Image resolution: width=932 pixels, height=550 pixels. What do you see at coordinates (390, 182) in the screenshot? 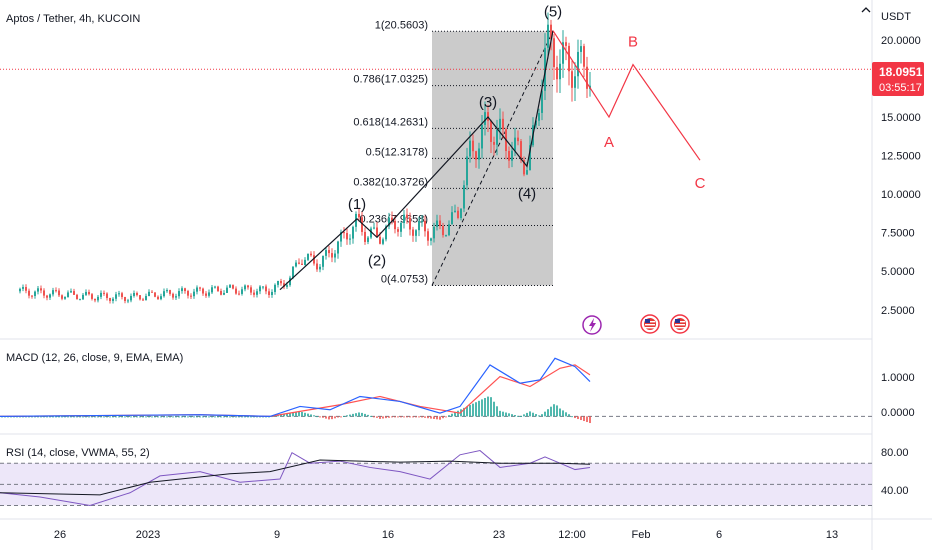
I see `fib-level-label: 0.382(10.3726)` at bounding box center [390, 182].